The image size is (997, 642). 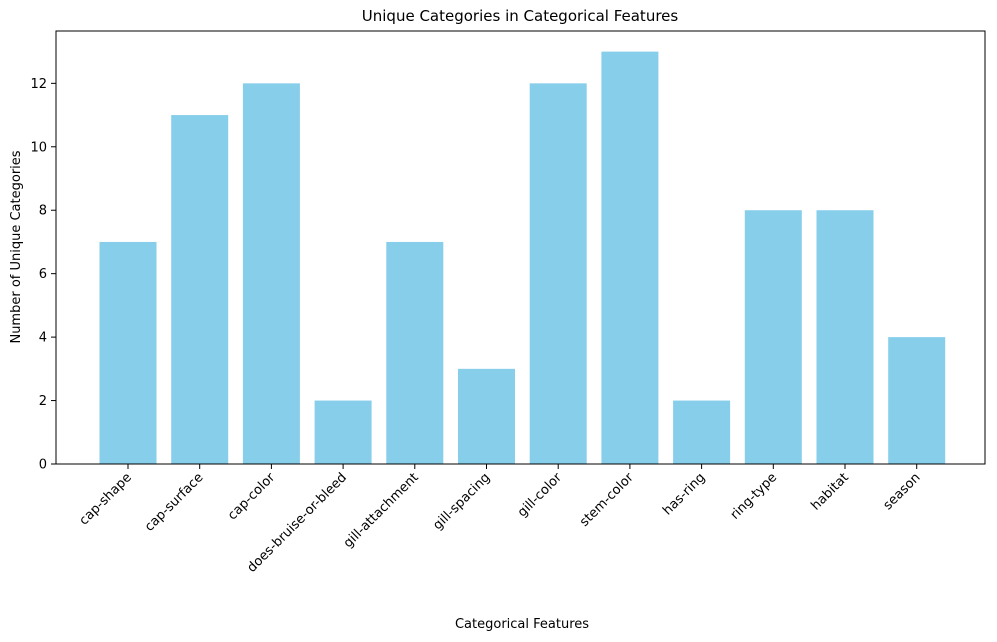 What do you see at coordinates (773, 337) in the screenshot?
I see `bar-ring-type` at bounding box center [773, 337].